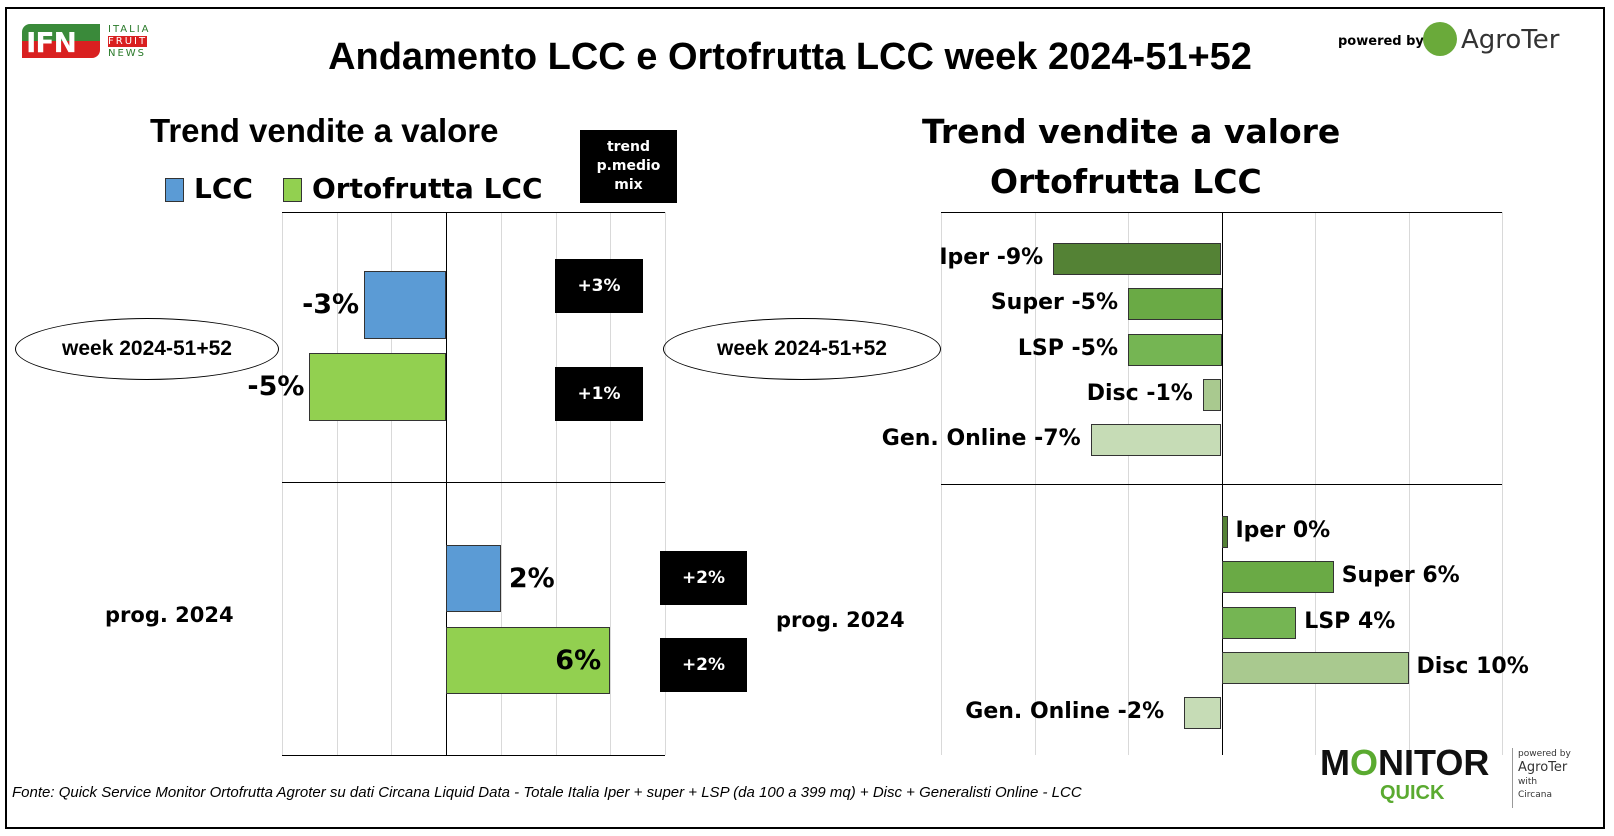 The width and height of the screenshot is (1614, 836). What do you see at coordinates (1350, 621) in the screenshot?
I see `data-label: LSP 4%` at bounding box center [1350, 621].